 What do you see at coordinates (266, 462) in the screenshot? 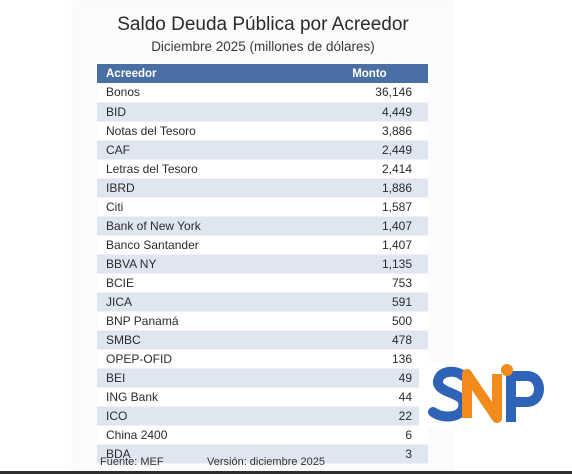
I see `footer-version: Versión: diciembre 2025` at bounding box center [266, 462].